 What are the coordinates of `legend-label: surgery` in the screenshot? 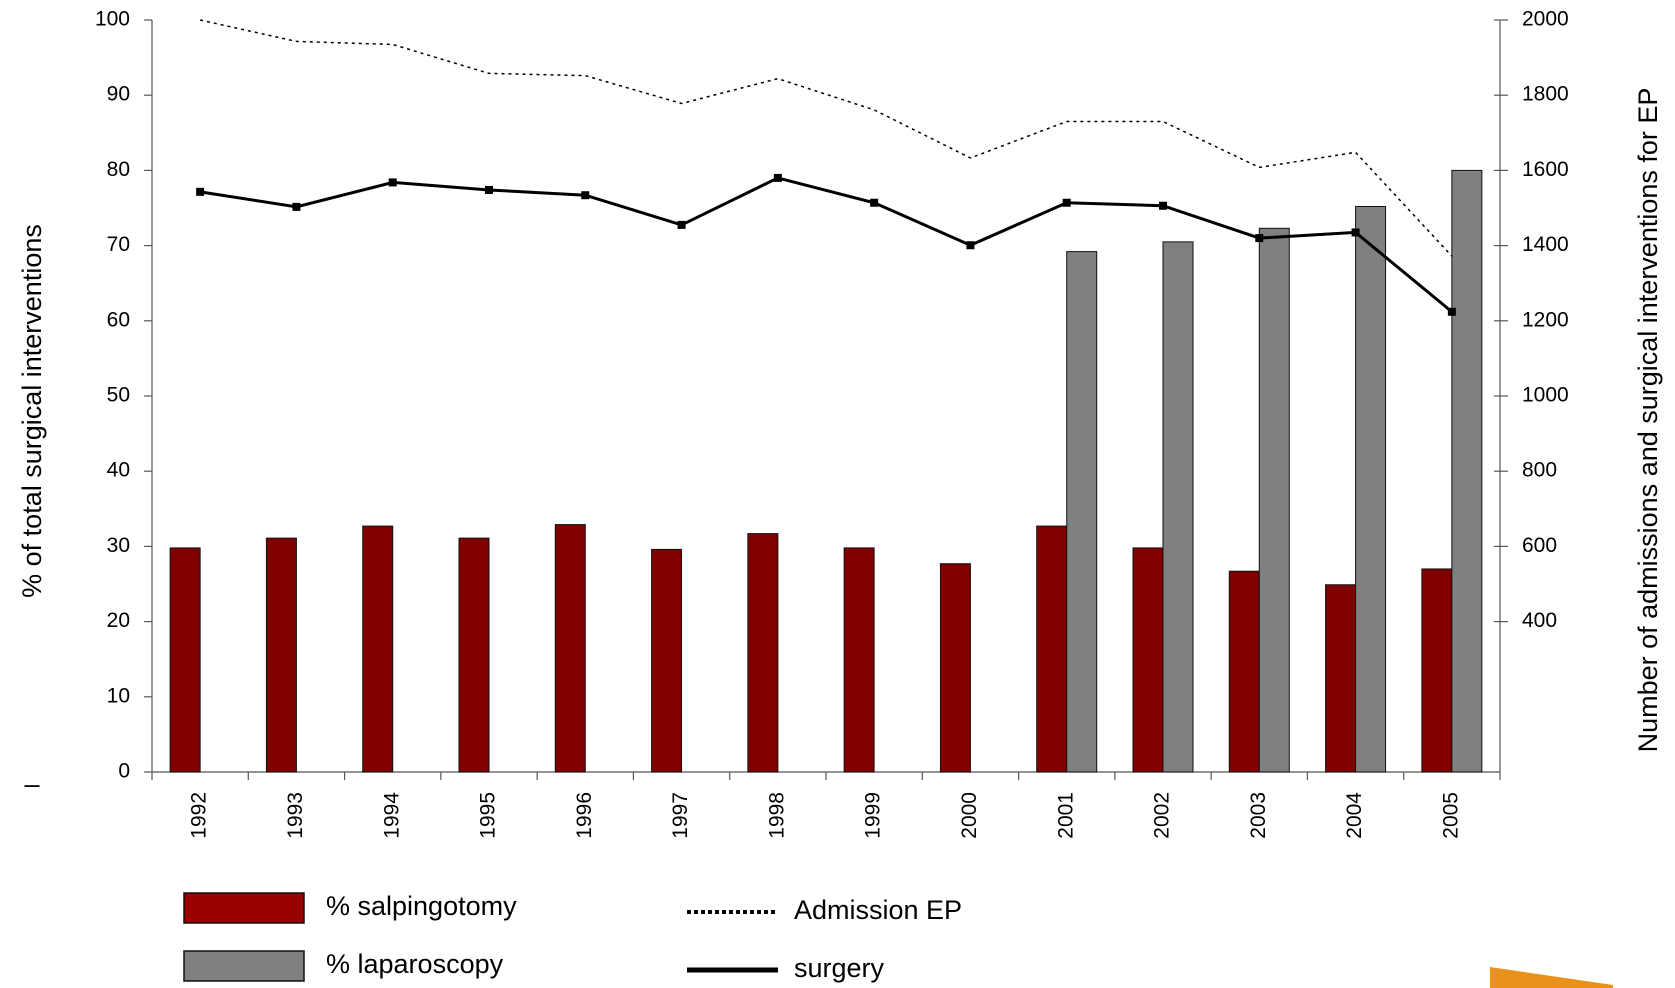 It's located at (839, 968).